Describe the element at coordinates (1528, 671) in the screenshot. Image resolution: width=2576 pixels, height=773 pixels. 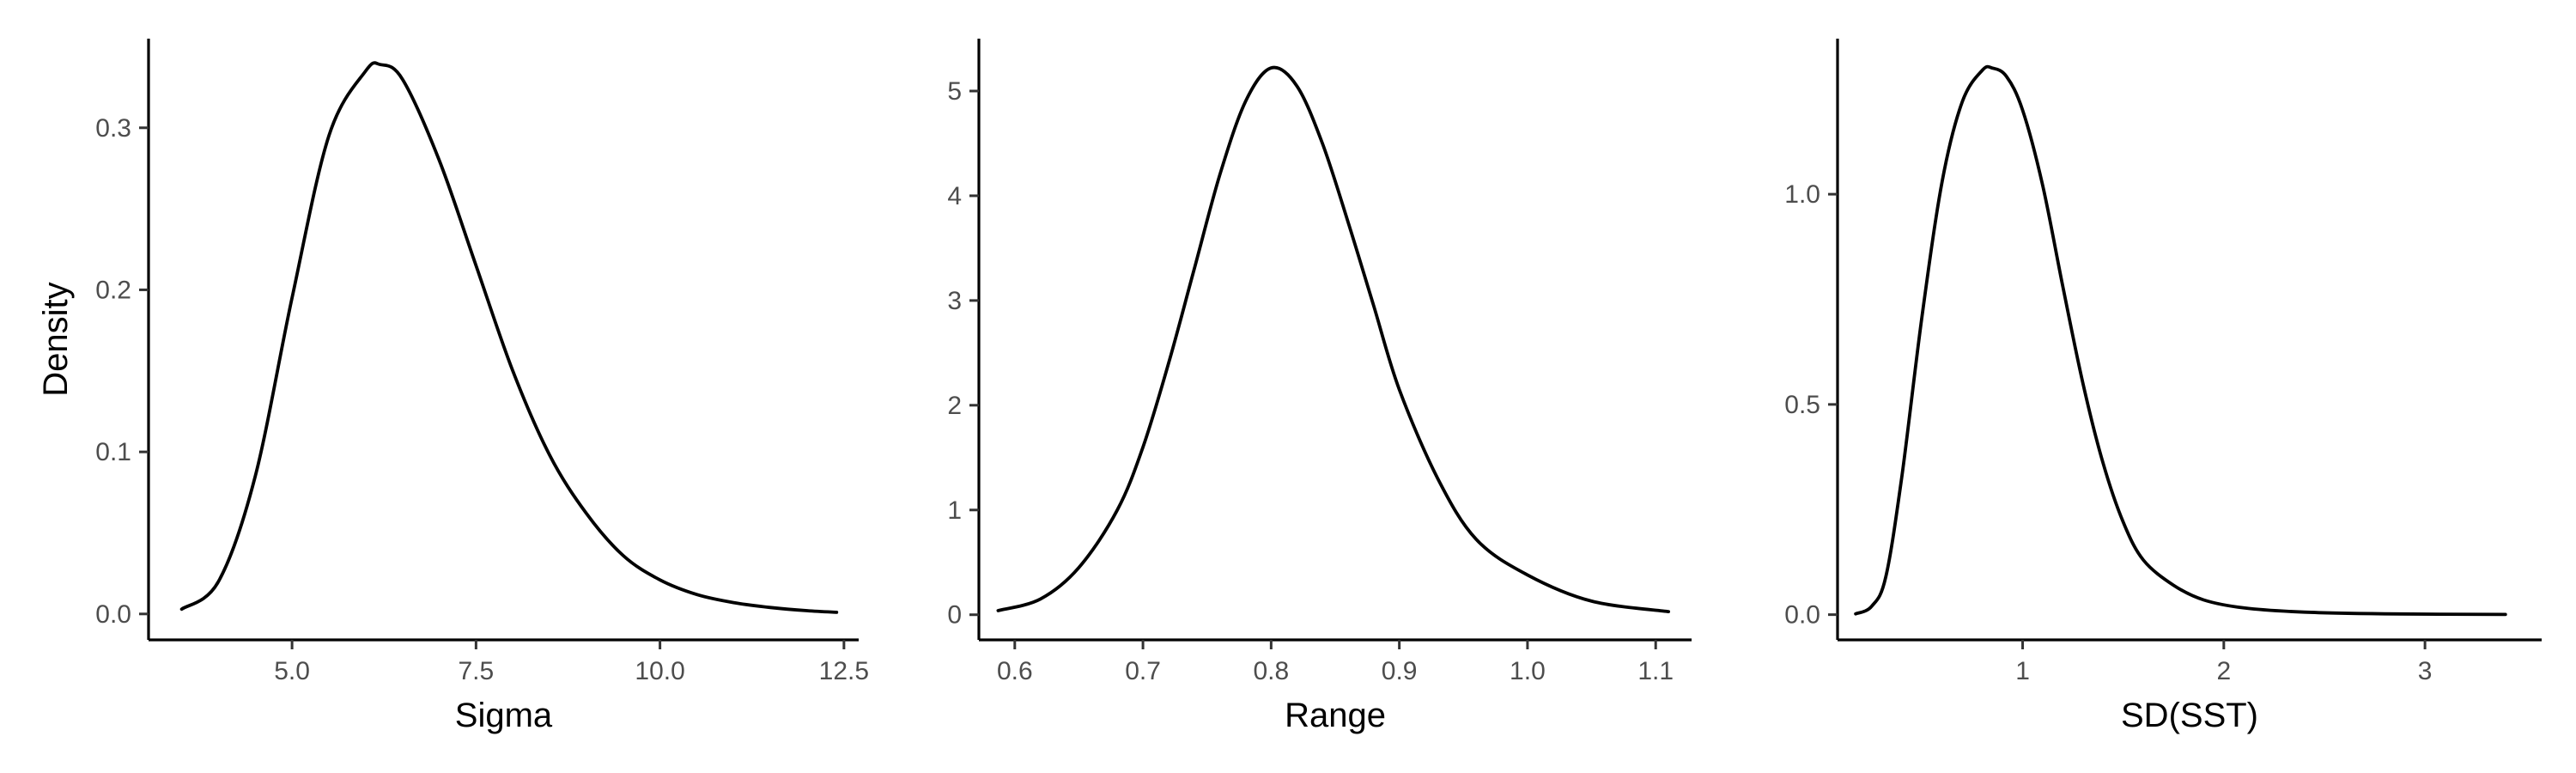
I see `x-tick-label: 1.0` at that location.